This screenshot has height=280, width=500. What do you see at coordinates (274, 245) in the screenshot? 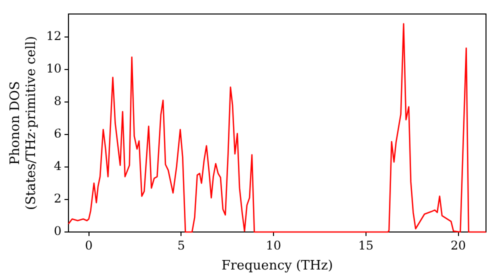
I see `x-tick-label: 10` at bounding box center [274, 245].